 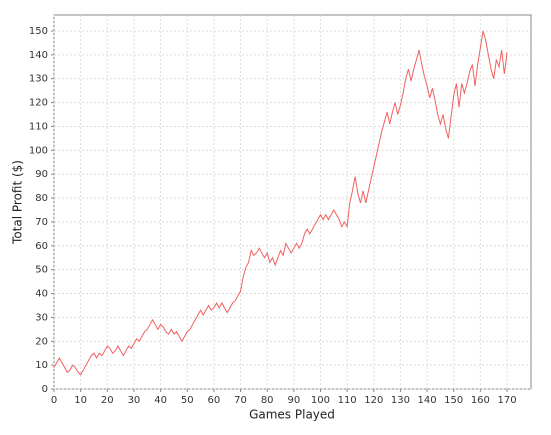 What do you see at coordinates (240, 400) in the screenshot?
I see `x-tick-label: 70` at bounding box center [240, 400].